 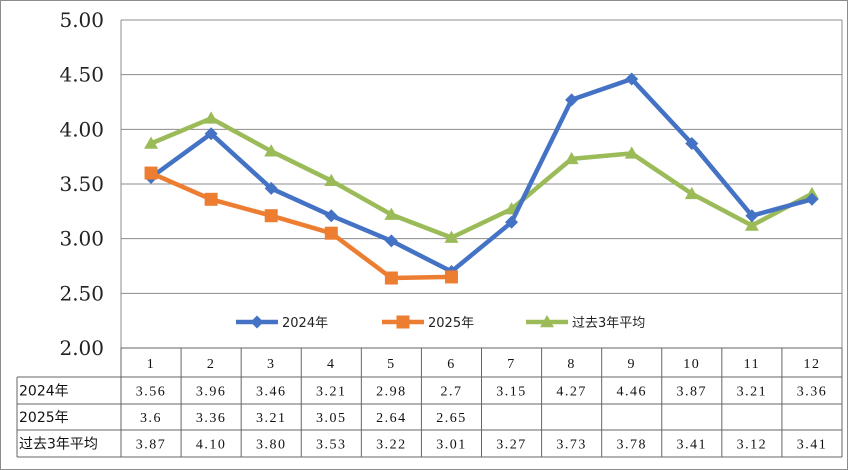 I want to click on table-cell-value: 3.96, so click(x=211, y=392).